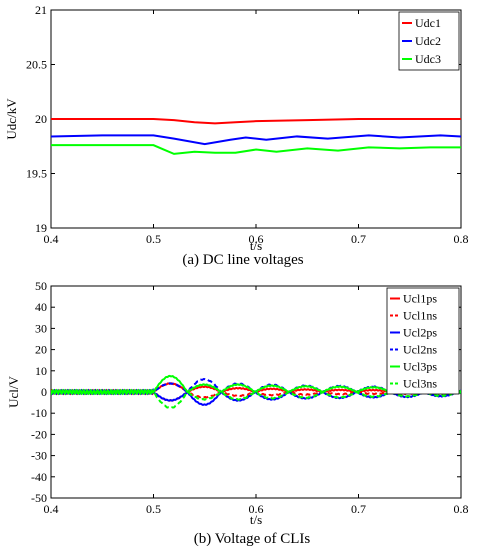  Describe the element at coordinates (420, 384) in the screenshot. I see `legend-label-ucl3ns: Ucl3ns` at that location.